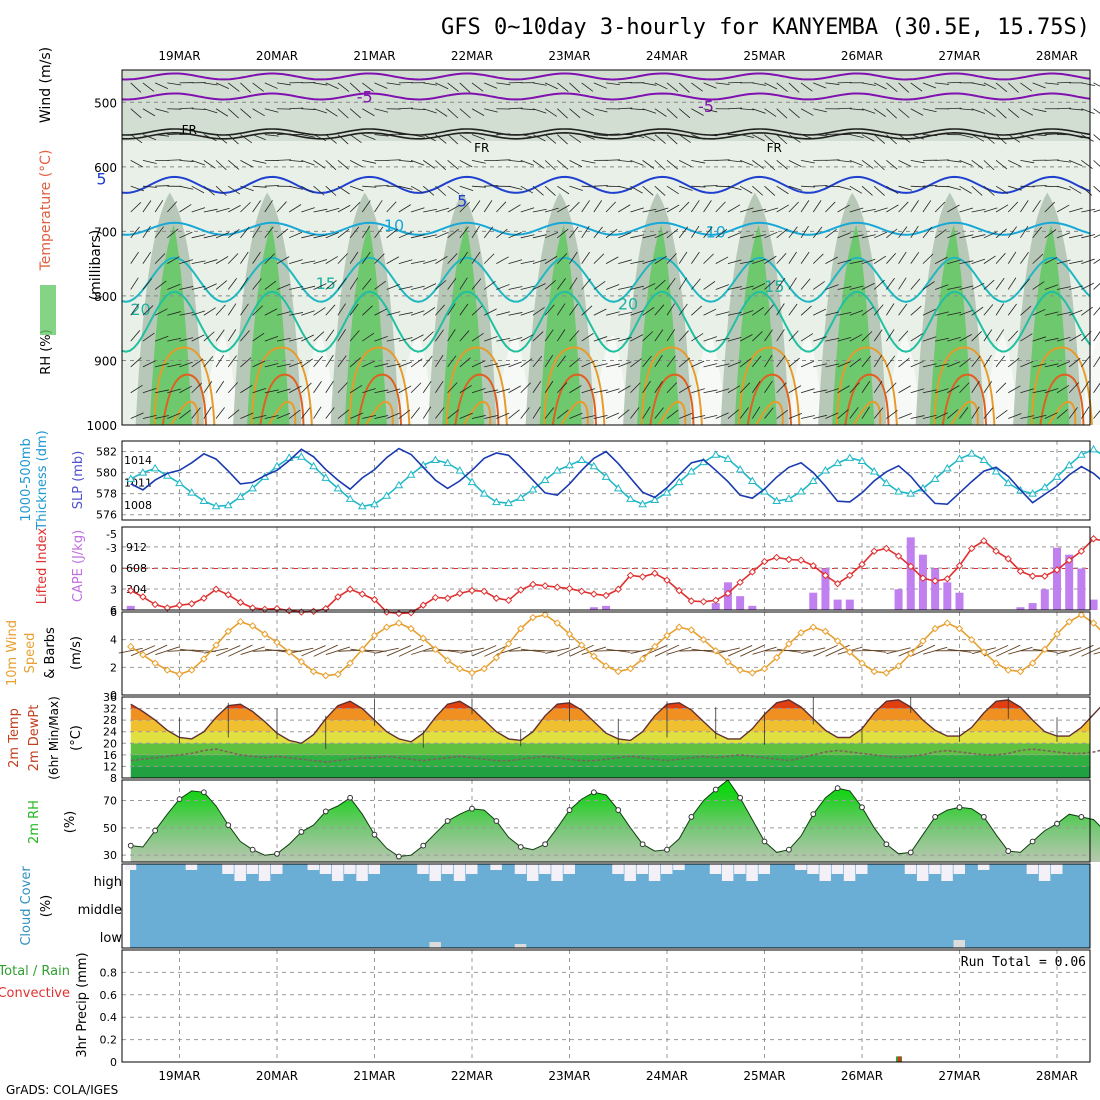 Image resolution: width=1100 pixels, height=1100 pixels. Describe the element at coordinates (606, 96) in the screenshot. I see `contour-minus5` at that location.